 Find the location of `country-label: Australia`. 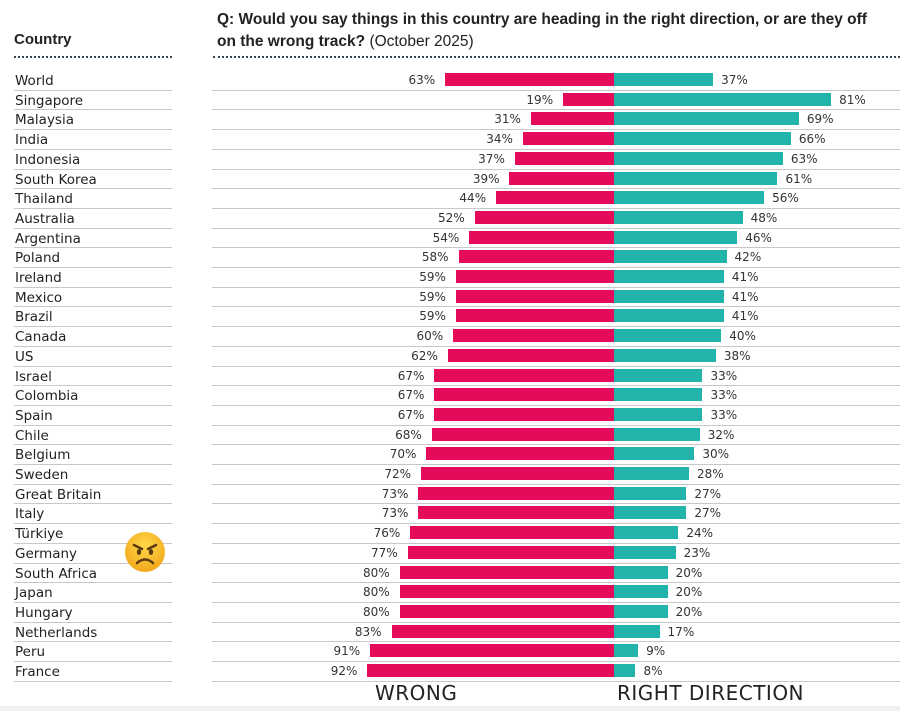

country-label: Australia is located at coordinates (45, 218).